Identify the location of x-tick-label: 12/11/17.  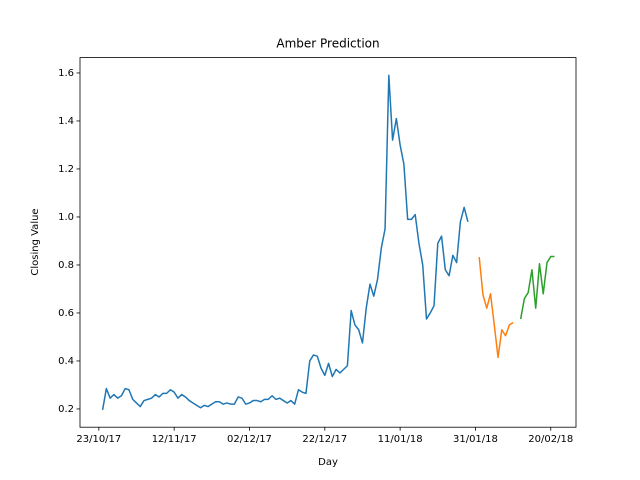
(174, 439).